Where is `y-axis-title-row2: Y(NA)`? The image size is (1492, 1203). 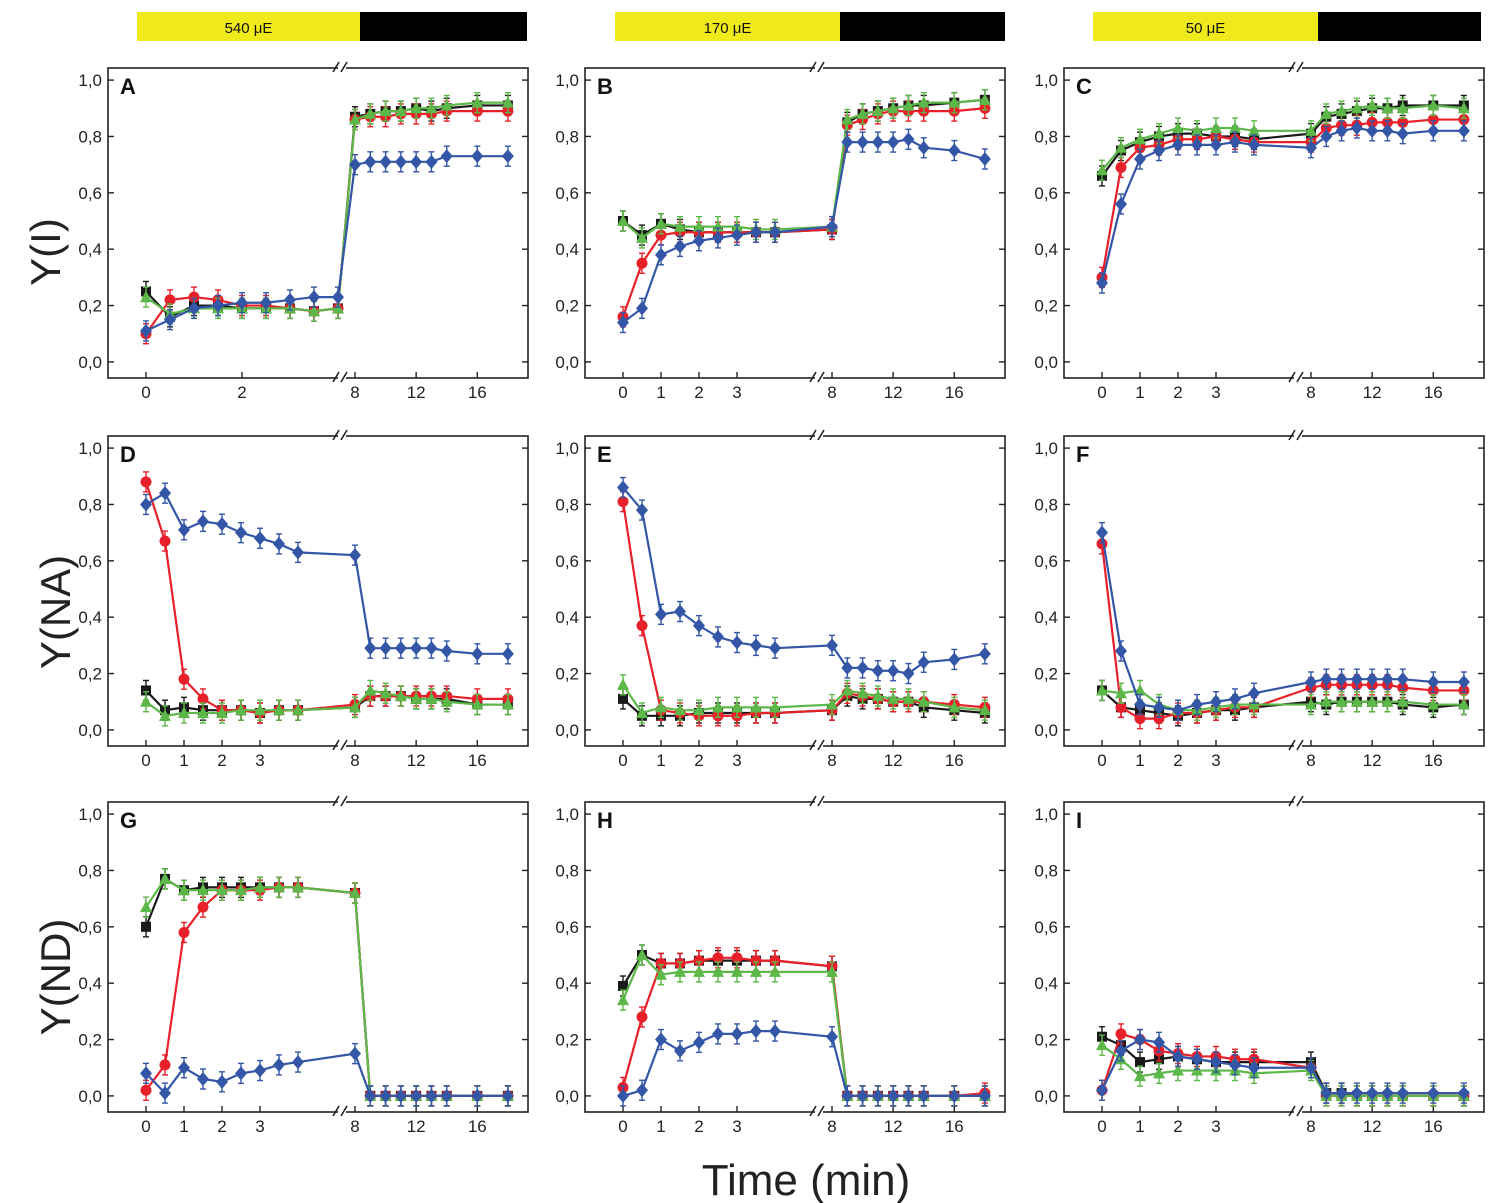 y-axis-title-row2: Y(NA) is located at coordinates (55, 612).